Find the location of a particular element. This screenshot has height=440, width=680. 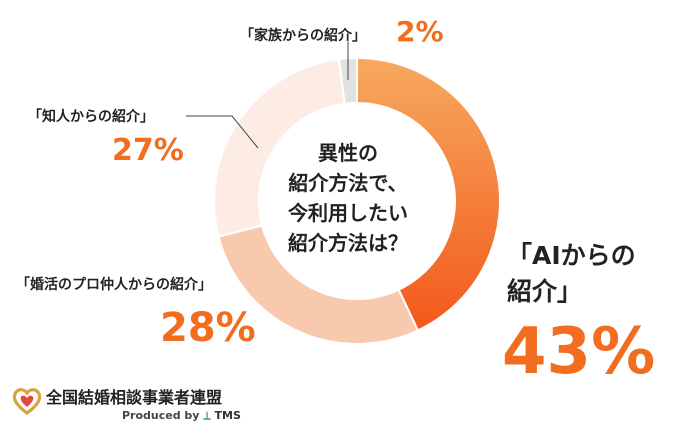

slice-value-family: 2% is located at coordinates (420, 31).